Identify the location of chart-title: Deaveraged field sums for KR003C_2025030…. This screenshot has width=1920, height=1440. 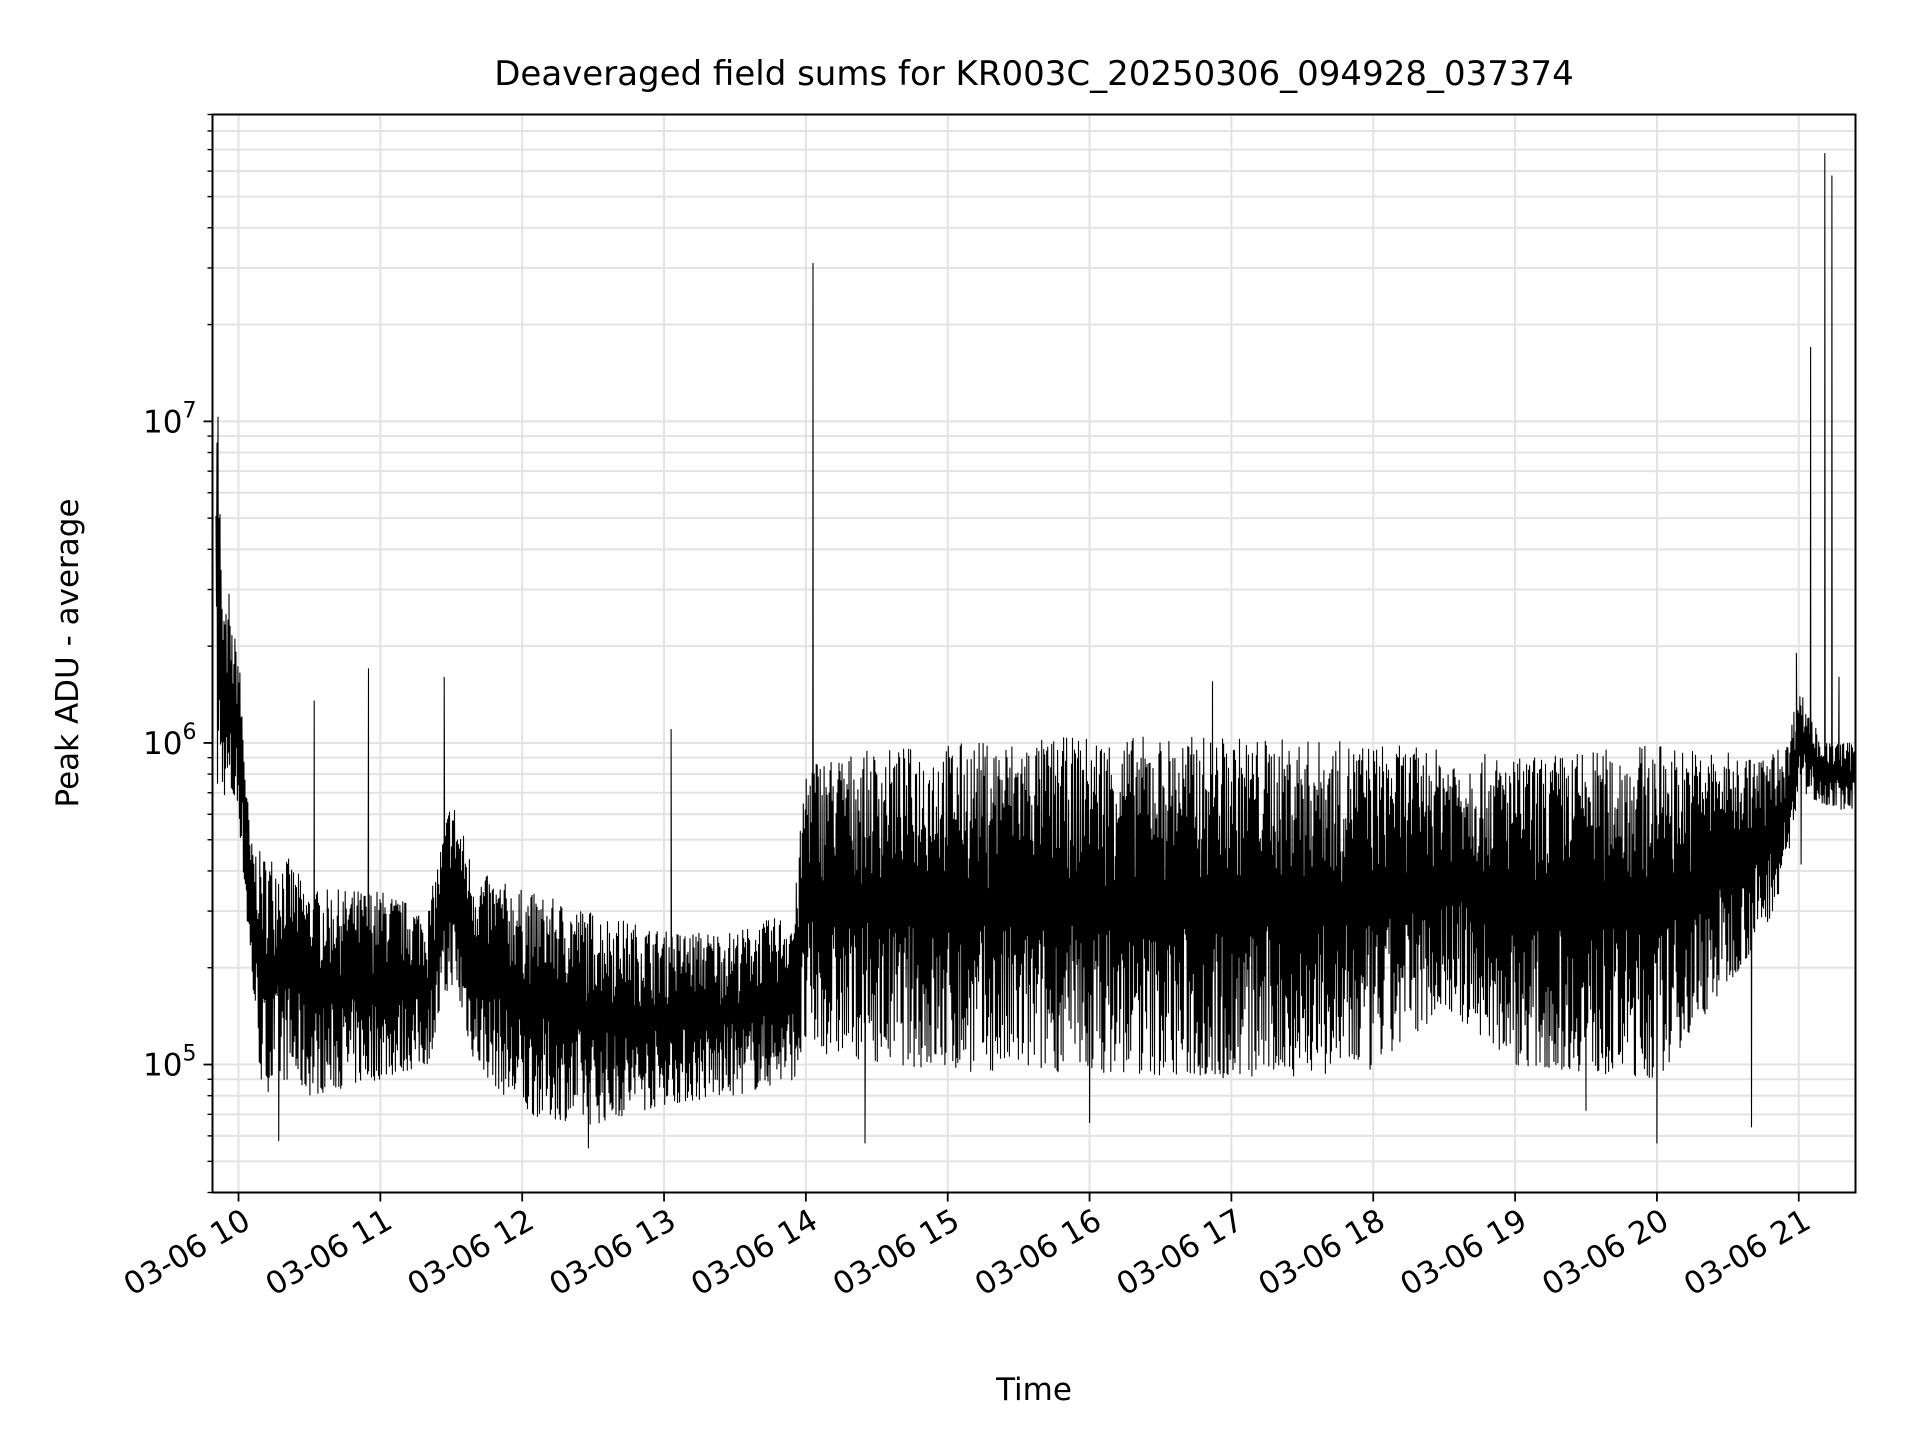
(1034, 74).